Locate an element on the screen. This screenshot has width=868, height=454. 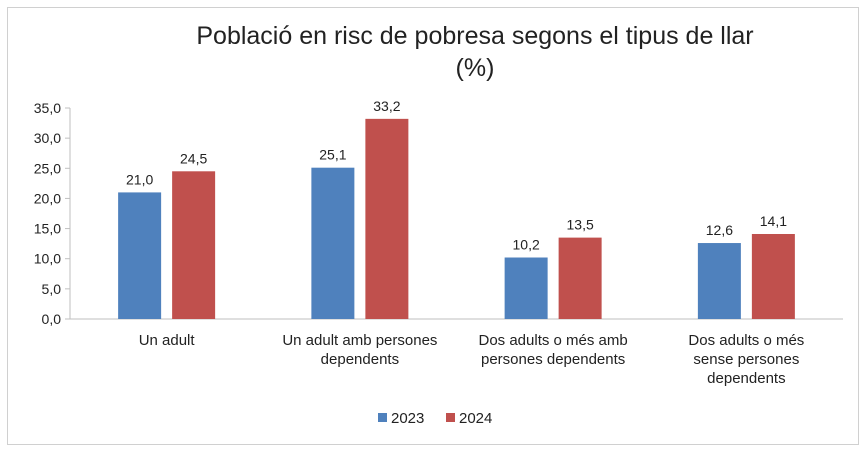
y-tick-label: 10,0 is located at coordinates (47, 259).